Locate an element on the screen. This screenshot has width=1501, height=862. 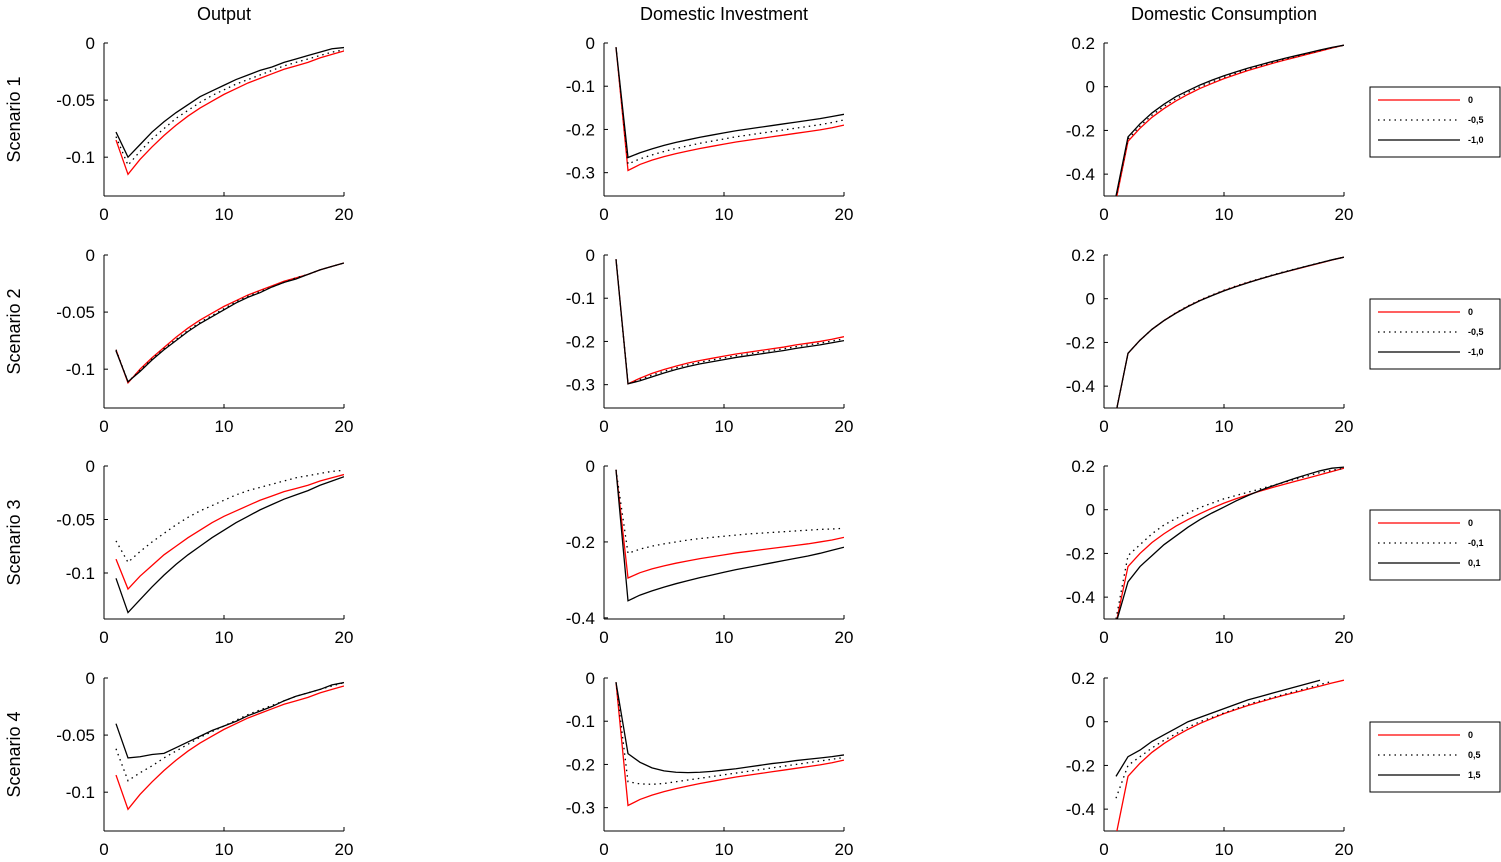
legend-label: -0,1 is located at coordinates (1476, 543).